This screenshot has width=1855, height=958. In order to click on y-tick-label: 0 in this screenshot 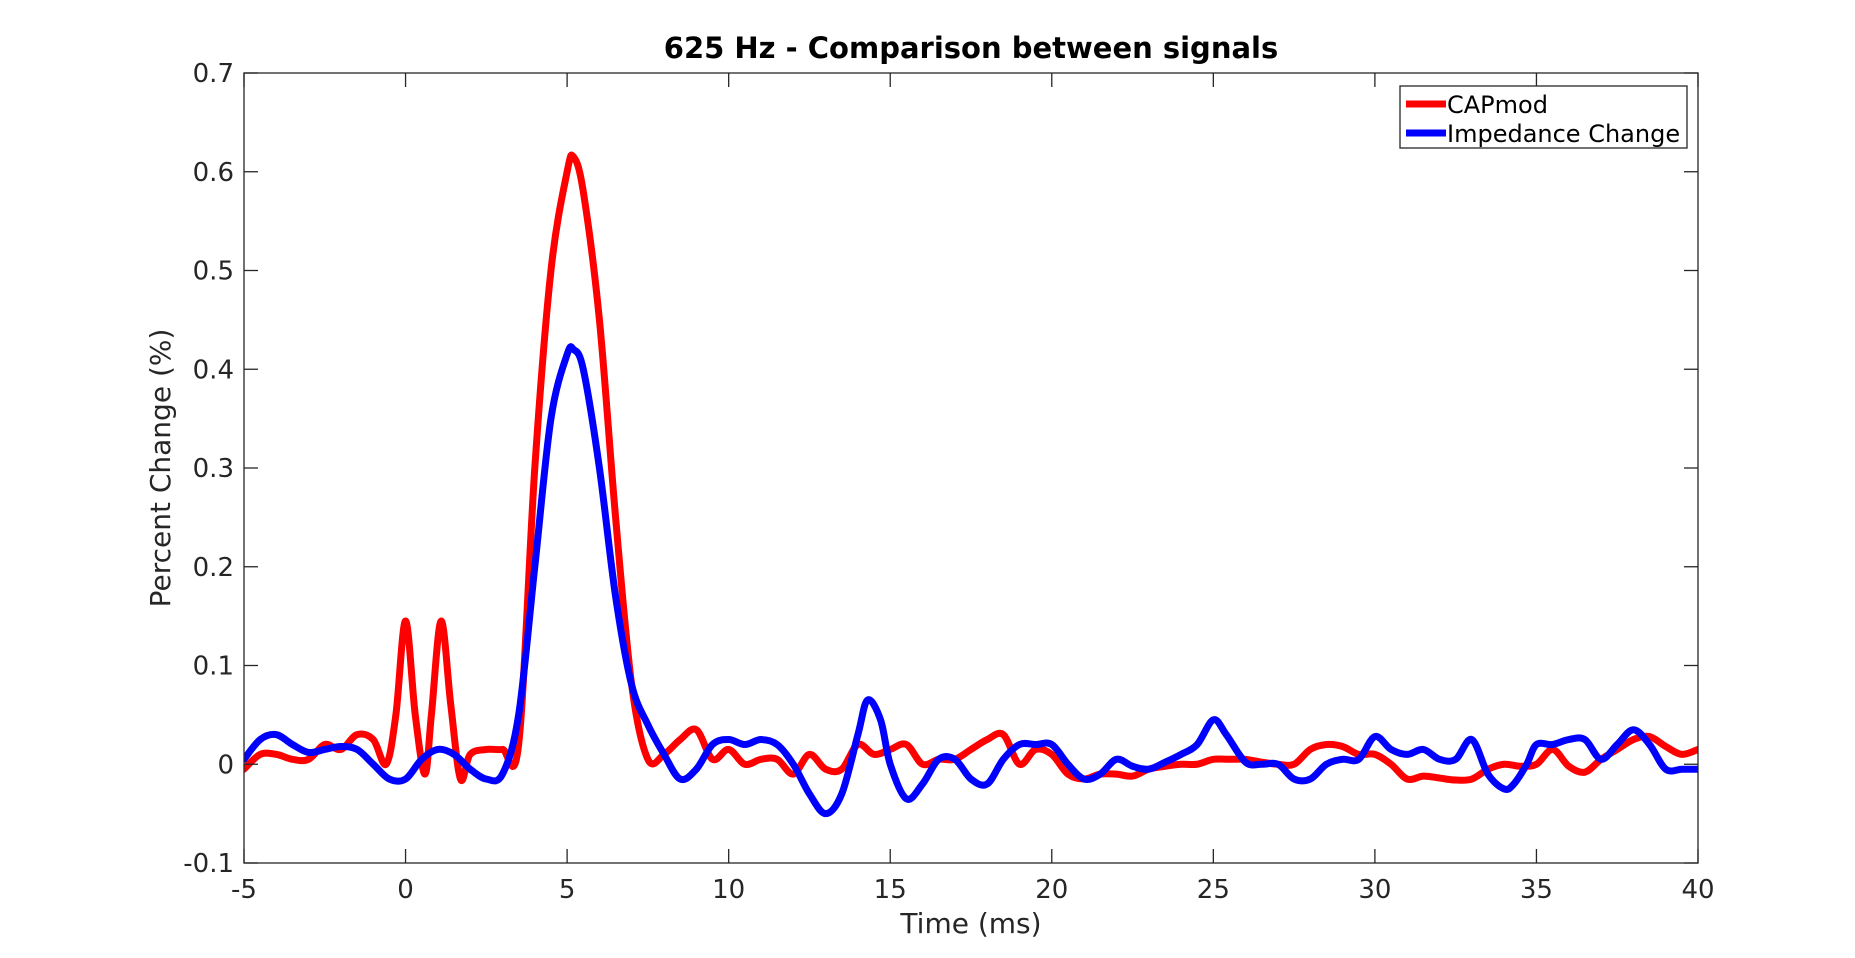, I will do `click(225, 765)`.